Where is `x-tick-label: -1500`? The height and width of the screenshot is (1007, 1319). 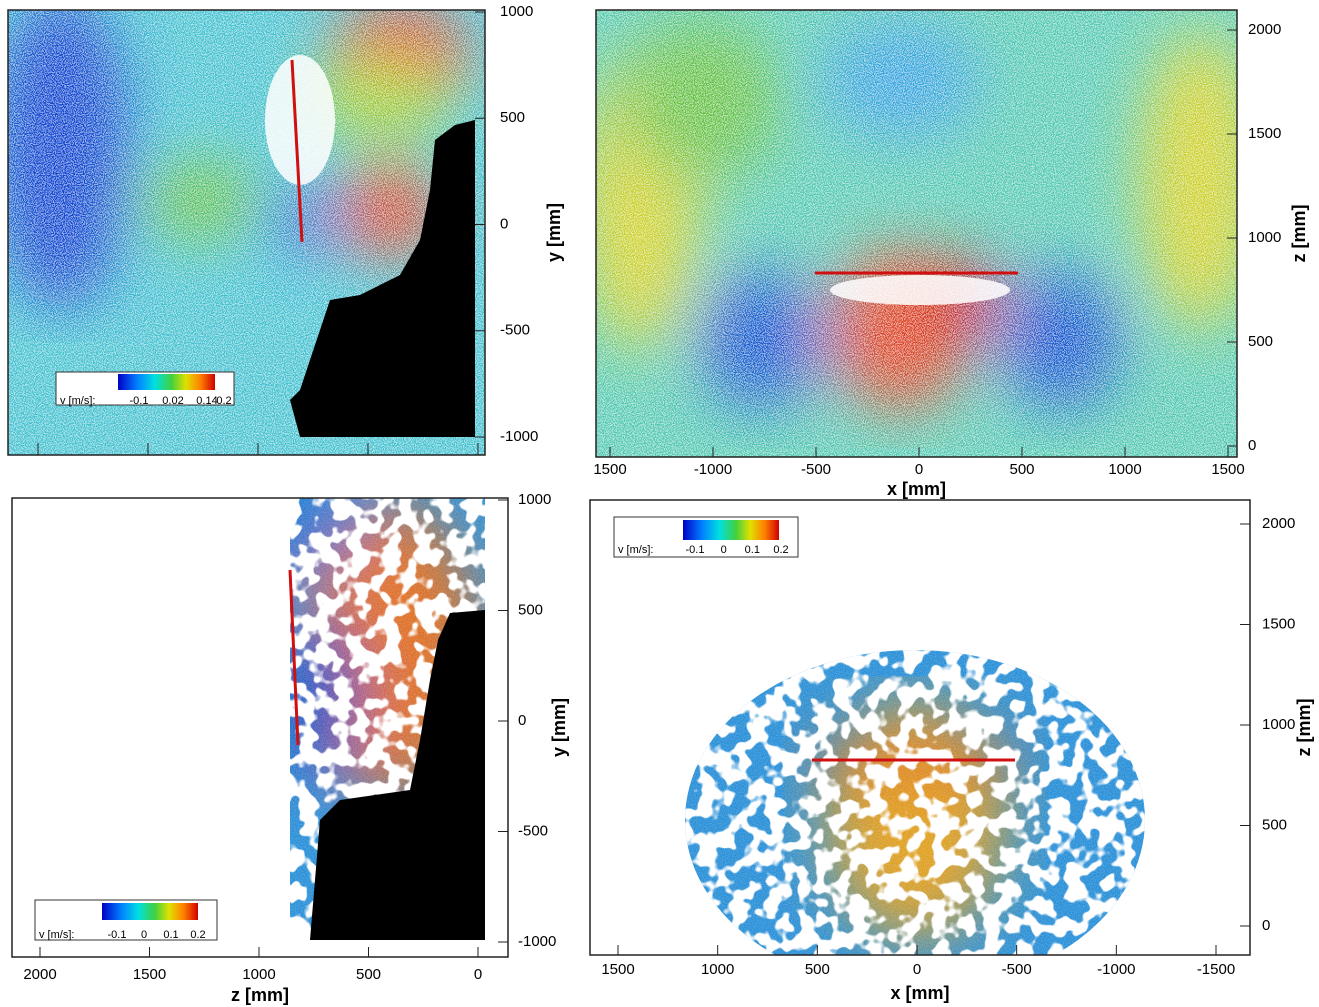 x-tick-label: -1500 is located at coordinates (1216, 969).